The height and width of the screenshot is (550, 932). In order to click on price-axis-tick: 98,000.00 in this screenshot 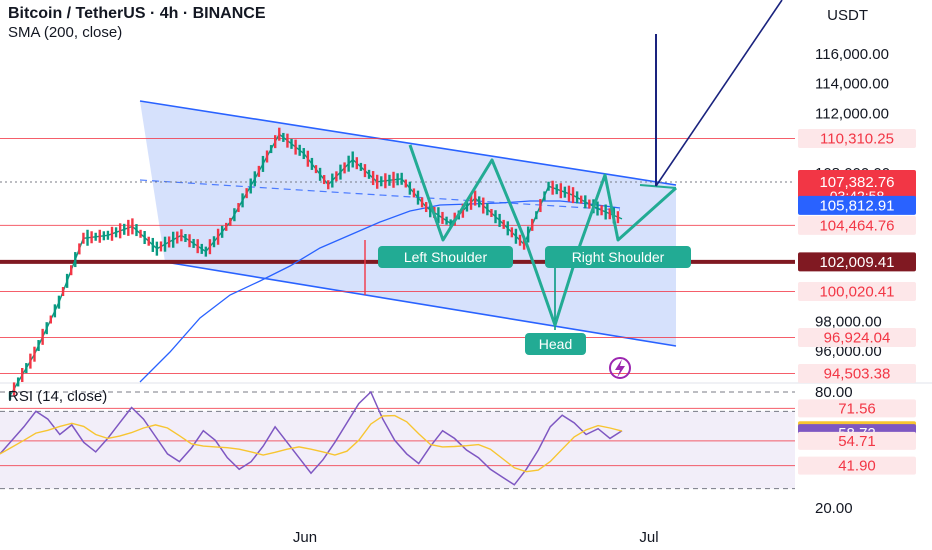, I will do `click(848, 321)`.